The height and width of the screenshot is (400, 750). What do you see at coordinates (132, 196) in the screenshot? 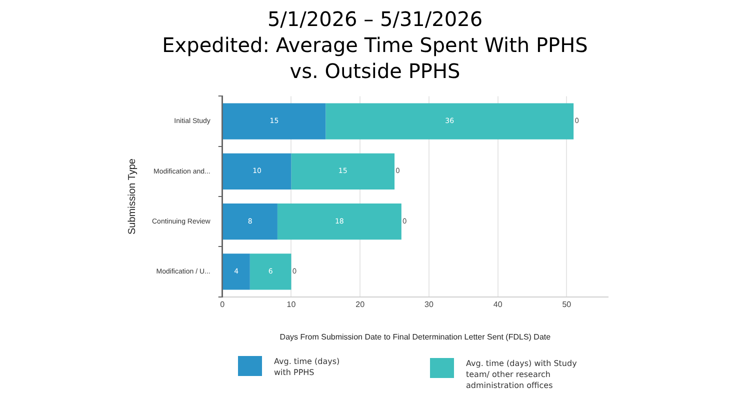
I see `y-axis-title: Submission Type` at bounding box center [132, 196].